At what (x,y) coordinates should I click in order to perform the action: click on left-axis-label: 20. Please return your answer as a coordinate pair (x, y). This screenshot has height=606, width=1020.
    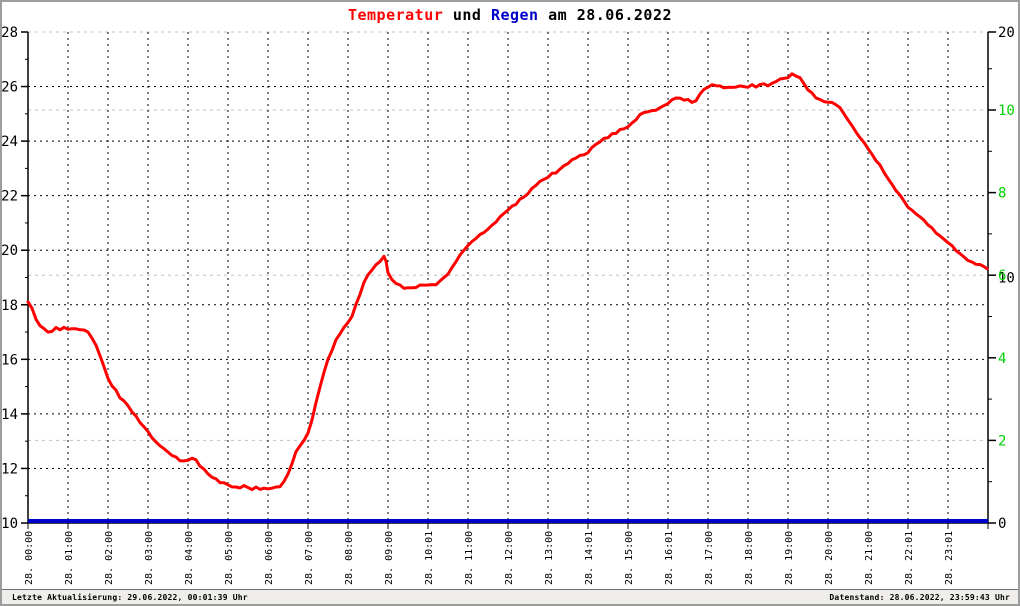
    Looking at the image, I should click on (10, 251).